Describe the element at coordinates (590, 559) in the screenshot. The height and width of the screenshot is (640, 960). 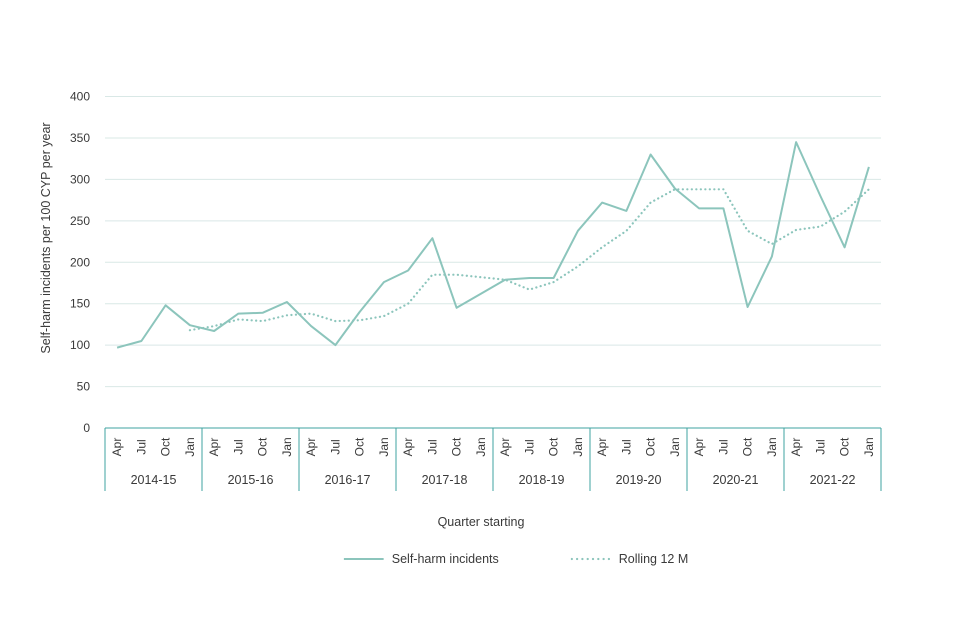
I see `dotted-line-sample-icon` at that location.